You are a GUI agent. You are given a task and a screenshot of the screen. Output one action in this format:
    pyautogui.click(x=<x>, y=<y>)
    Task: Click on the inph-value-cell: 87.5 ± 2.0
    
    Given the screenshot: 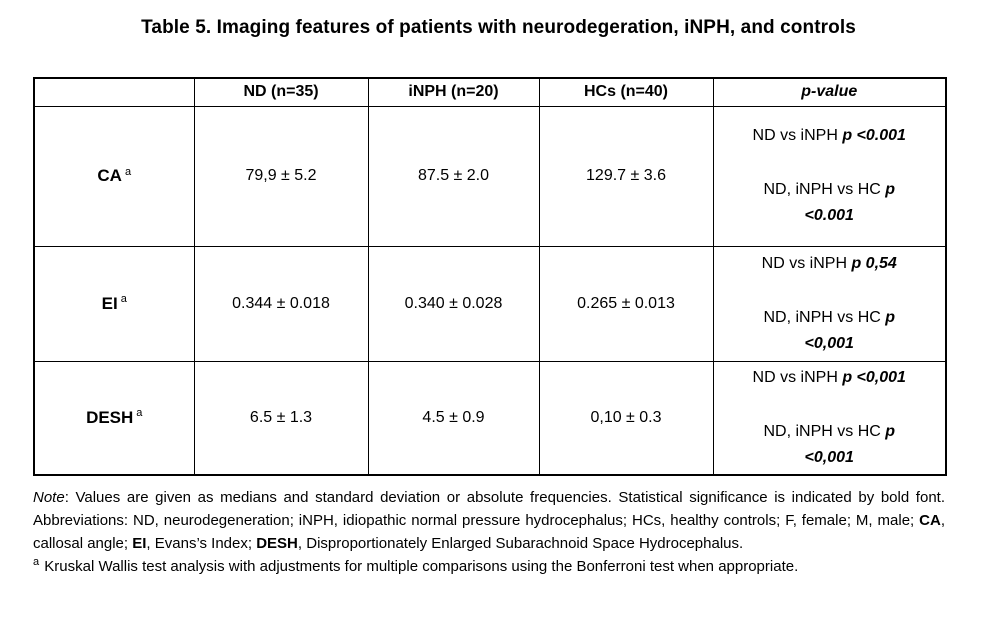 What is the action you would take?
    pyautogui.click(x=453, y=176)
    